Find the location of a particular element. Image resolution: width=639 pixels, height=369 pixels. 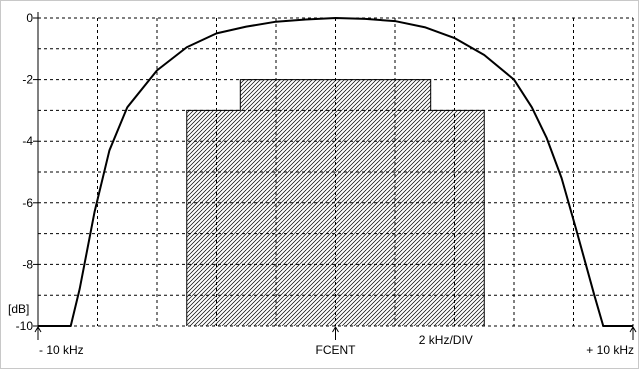

x-tick-label: + 10 kHz is located at coordinates (610, 350).